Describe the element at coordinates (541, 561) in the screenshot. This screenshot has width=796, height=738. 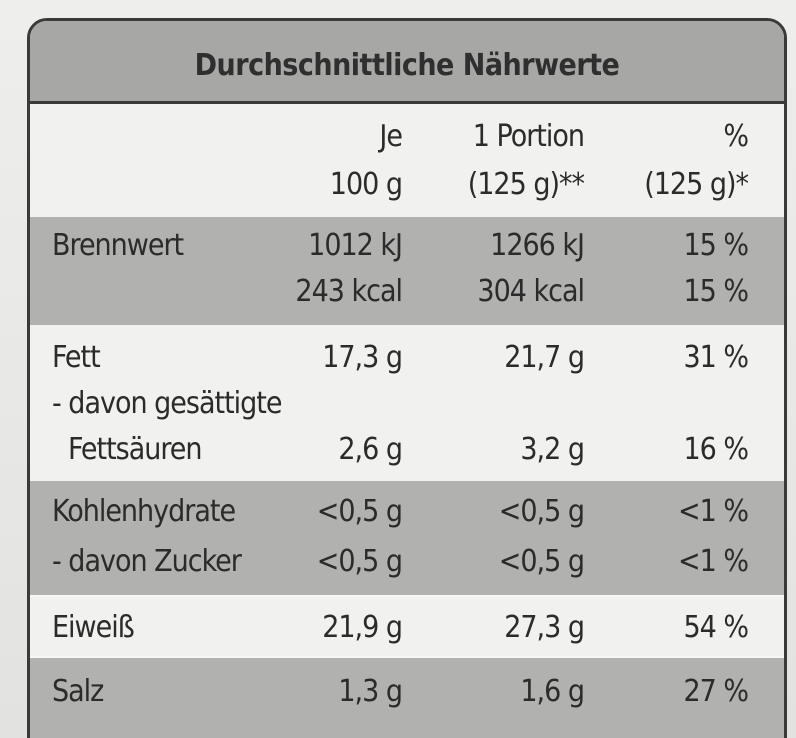
I see `zucker-portion: <0,5 g` at that location.